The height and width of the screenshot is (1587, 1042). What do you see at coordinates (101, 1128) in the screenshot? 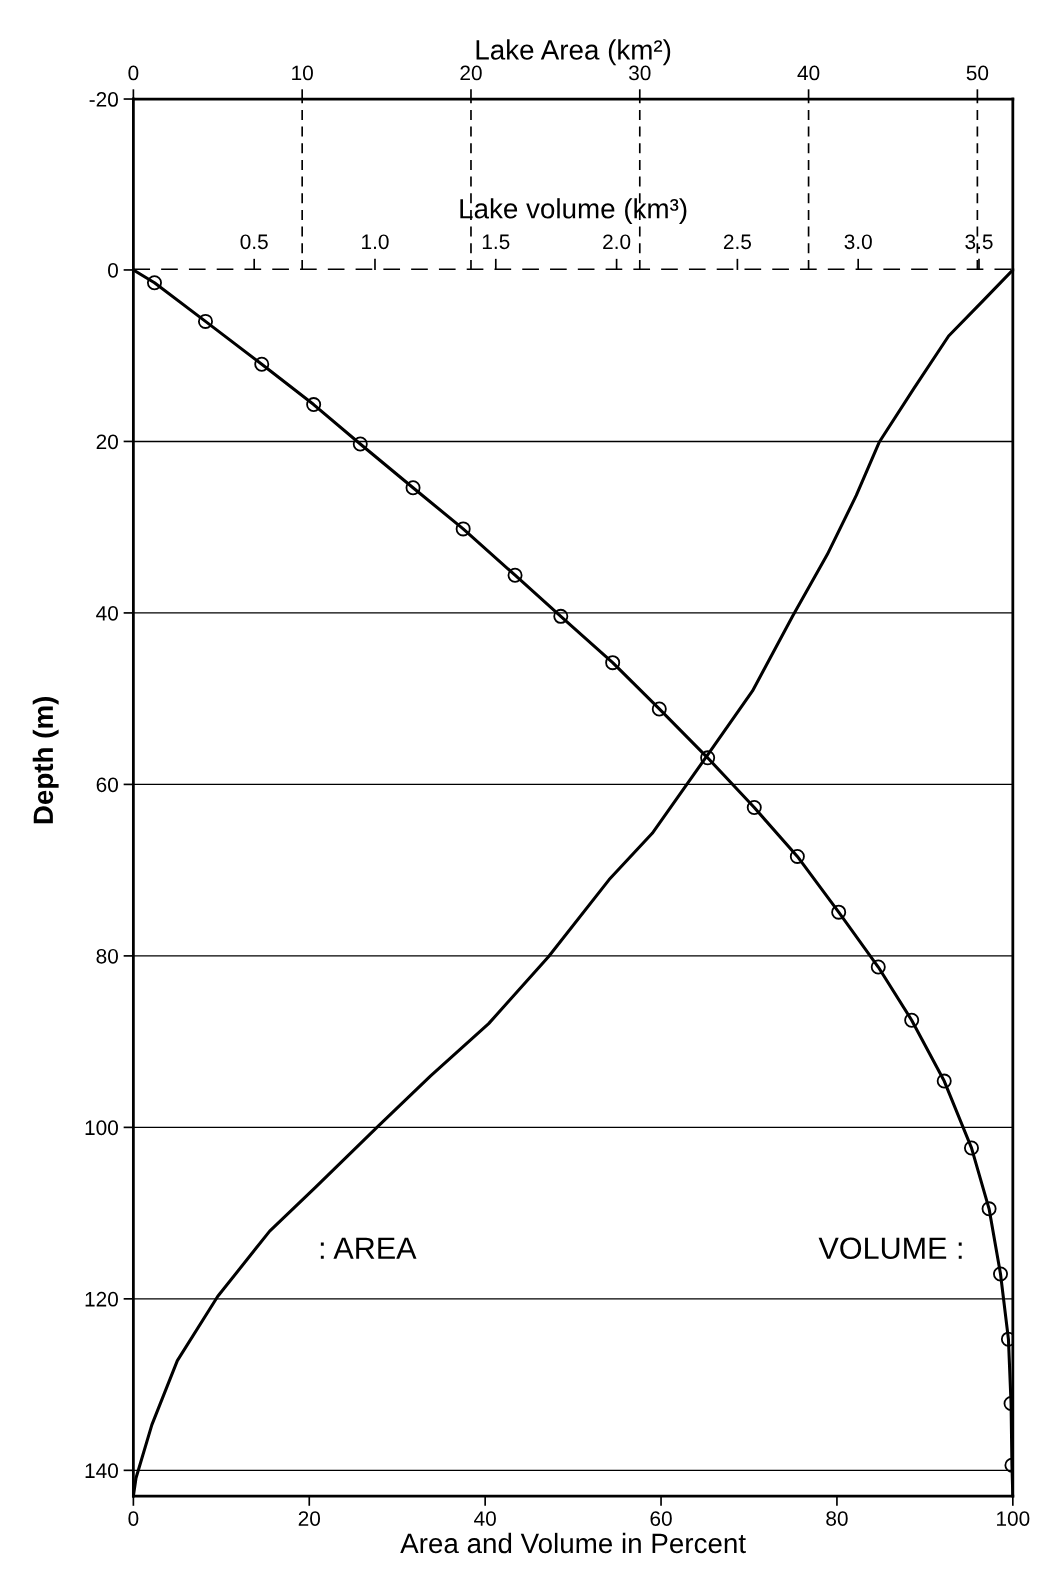
I see `y-tick-label: 100` at bounding box center [101, 1128].